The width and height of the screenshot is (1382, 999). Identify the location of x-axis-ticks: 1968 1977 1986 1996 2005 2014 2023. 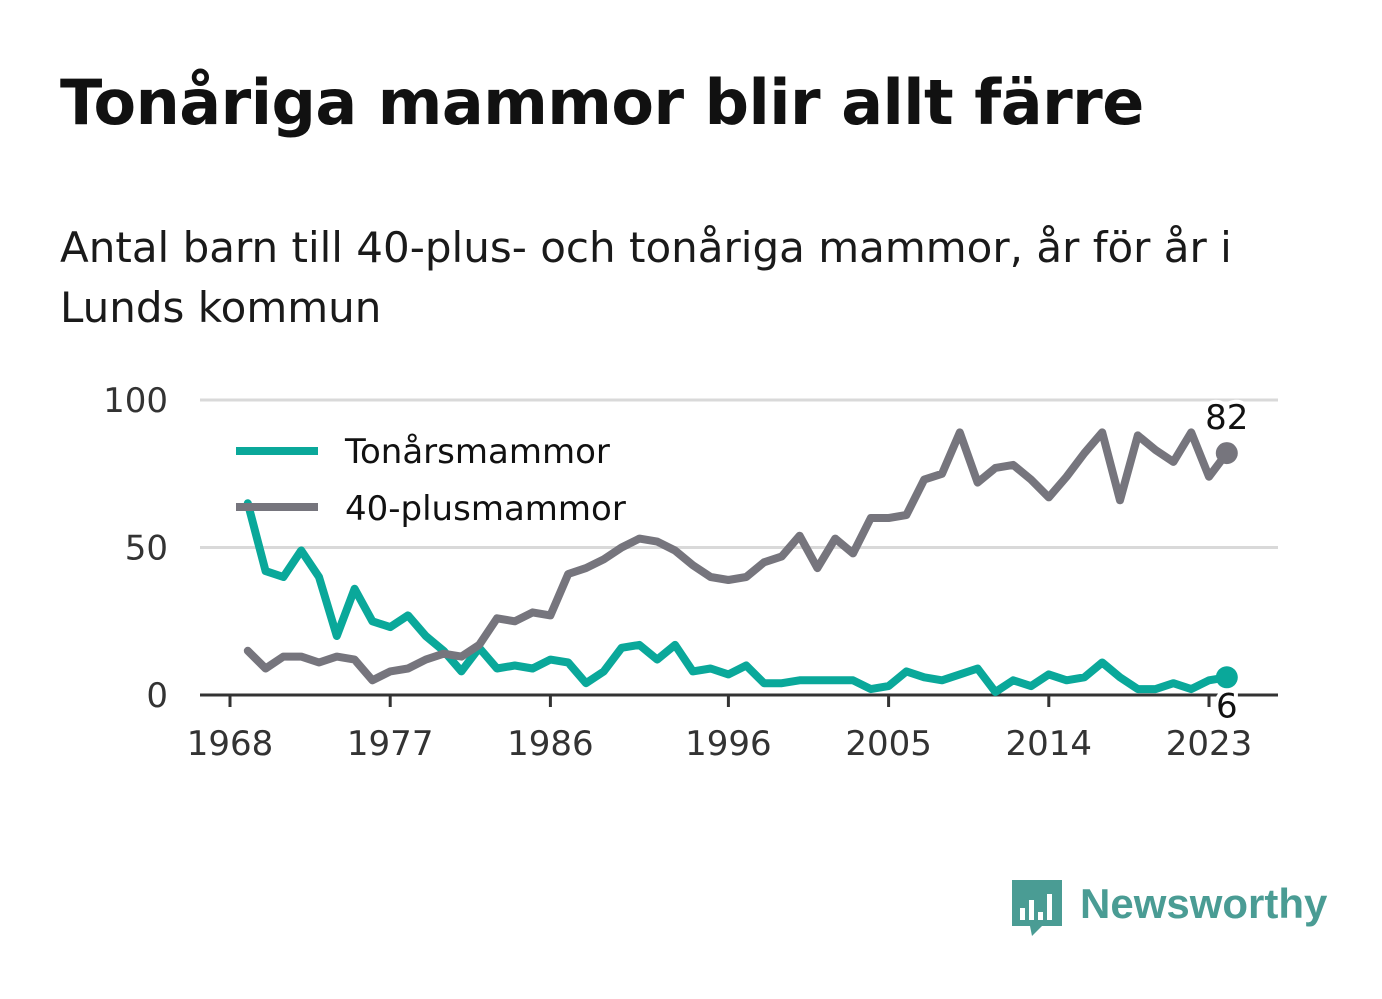
(720, 729).